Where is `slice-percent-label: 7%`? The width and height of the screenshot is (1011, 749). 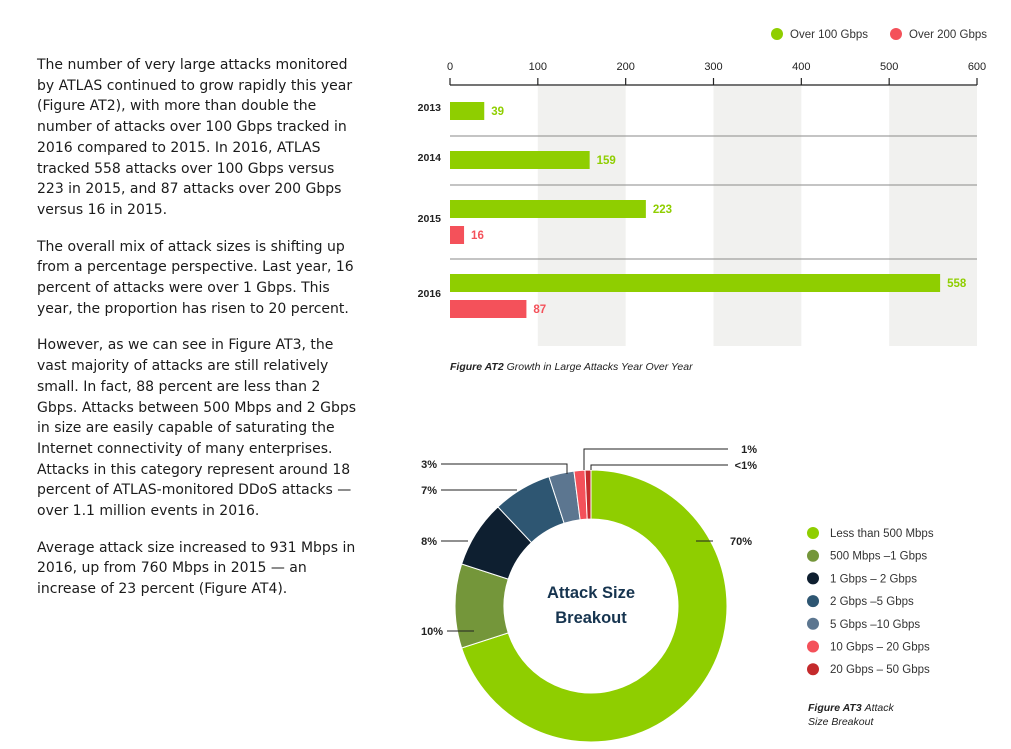
slice-percent-label: 7% is located at coordinates (429, 491).